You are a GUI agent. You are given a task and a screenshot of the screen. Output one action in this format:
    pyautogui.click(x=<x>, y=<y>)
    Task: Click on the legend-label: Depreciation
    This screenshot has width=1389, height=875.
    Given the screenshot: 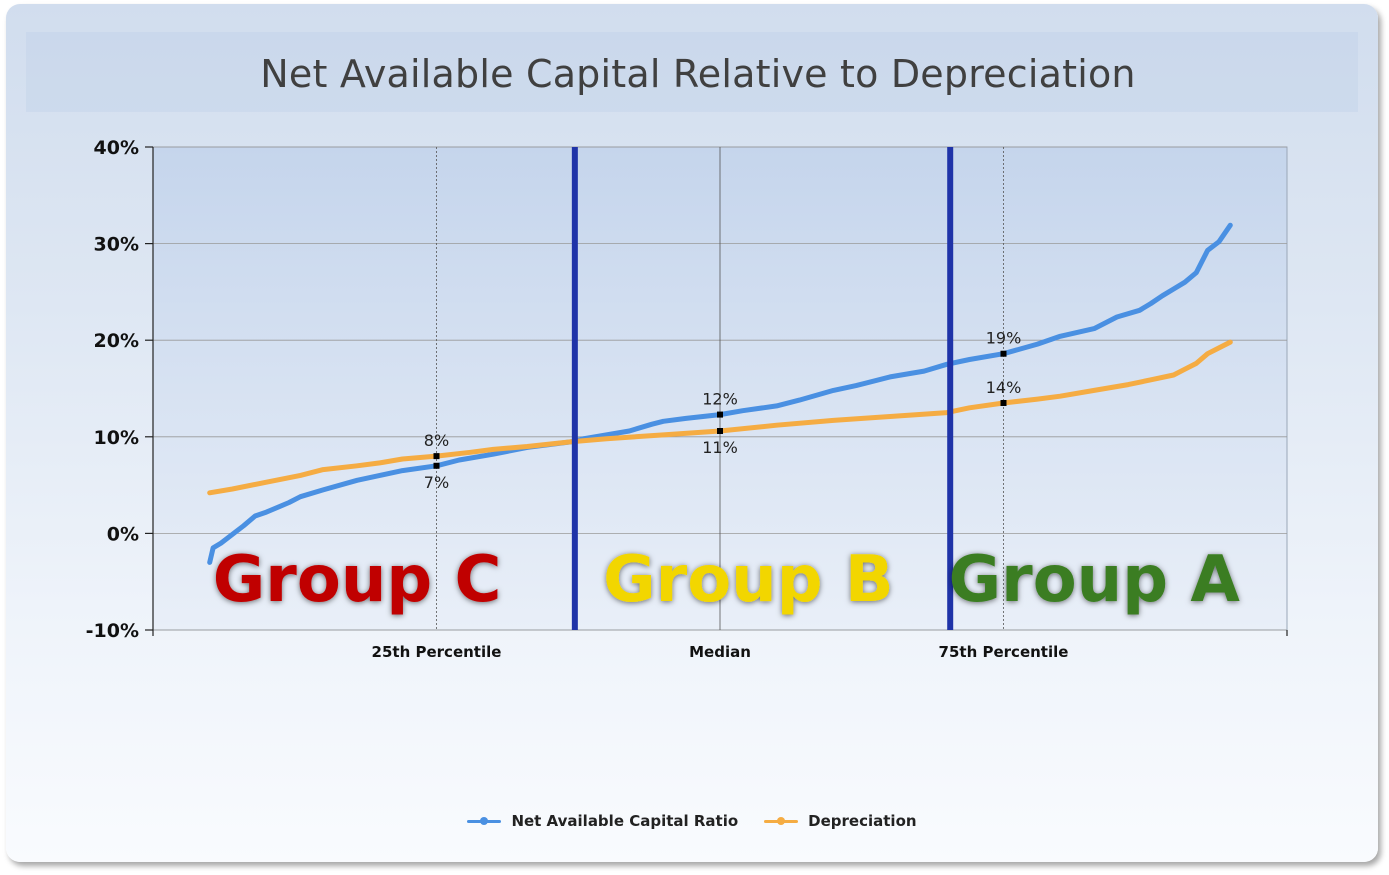 What is the action you would take?
    pyautogui.click(x=862, y=821)
    